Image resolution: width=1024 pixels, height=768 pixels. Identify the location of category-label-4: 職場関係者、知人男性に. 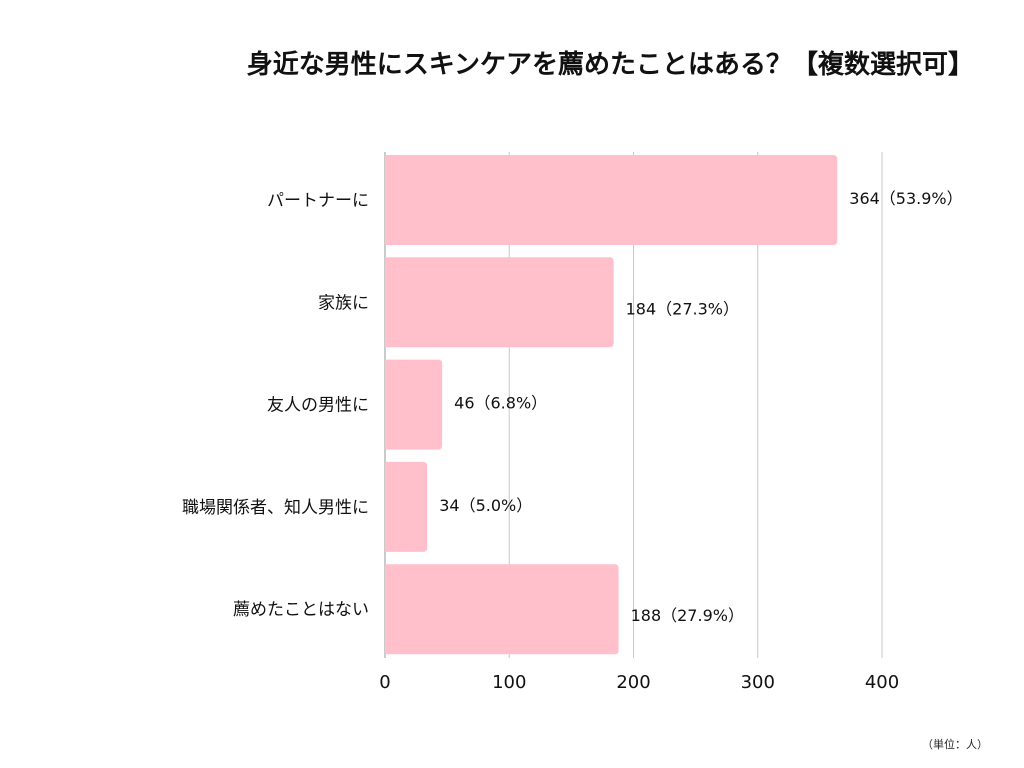
(275, 508).